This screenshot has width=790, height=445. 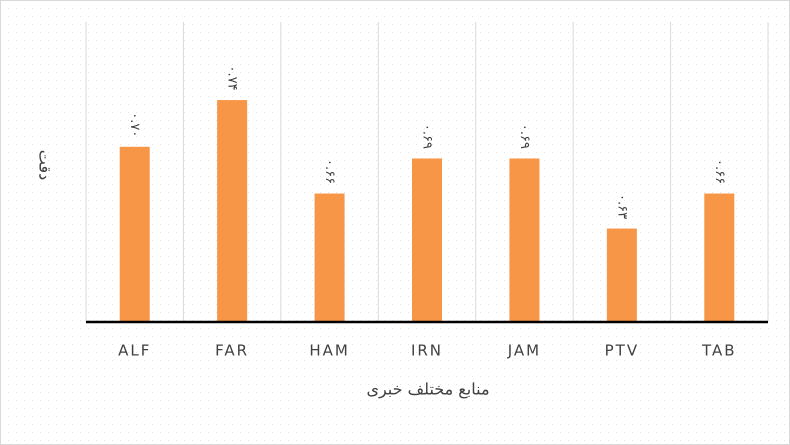 What do you see at coordinates (45, 165) in the screenshot?
I see `y-axis-title: دقت` at bounding box center [45, 165].